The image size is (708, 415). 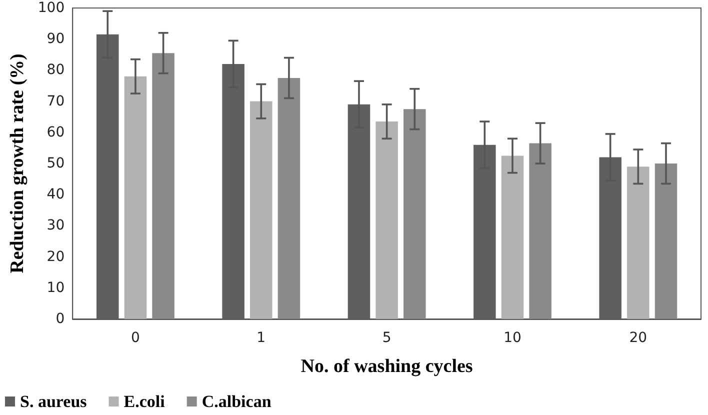 What do you see at coordinates (237, 401) in the screenshot?
I see `legend-label: C.albican` at bounding box center [237, 401].